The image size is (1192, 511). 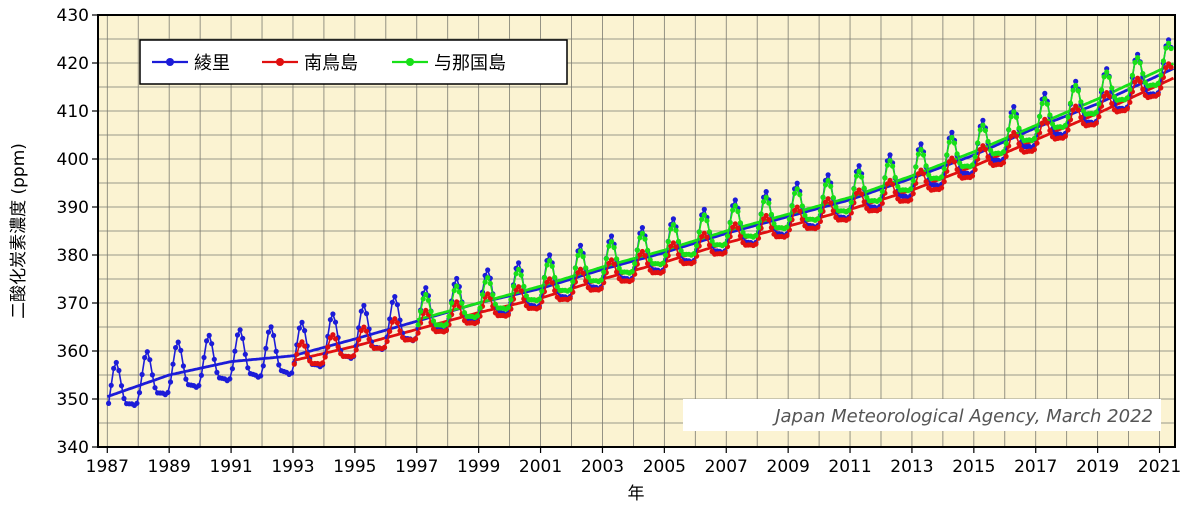 What do you see at coordinates (73, 448) in the screenshot?
I see `y-tick-label: 340` at bounding box center [73, 448].